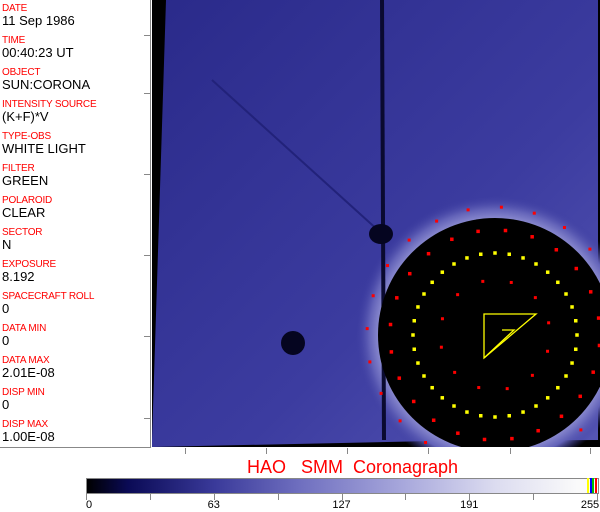 The height and width of the screenshot is (512, 600). I want to click on field-label: DATE, so click(15, 8).